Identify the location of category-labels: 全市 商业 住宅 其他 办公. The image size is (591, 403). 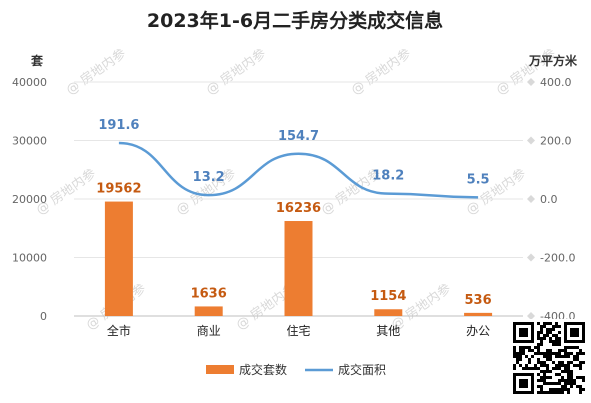
(298, 330).